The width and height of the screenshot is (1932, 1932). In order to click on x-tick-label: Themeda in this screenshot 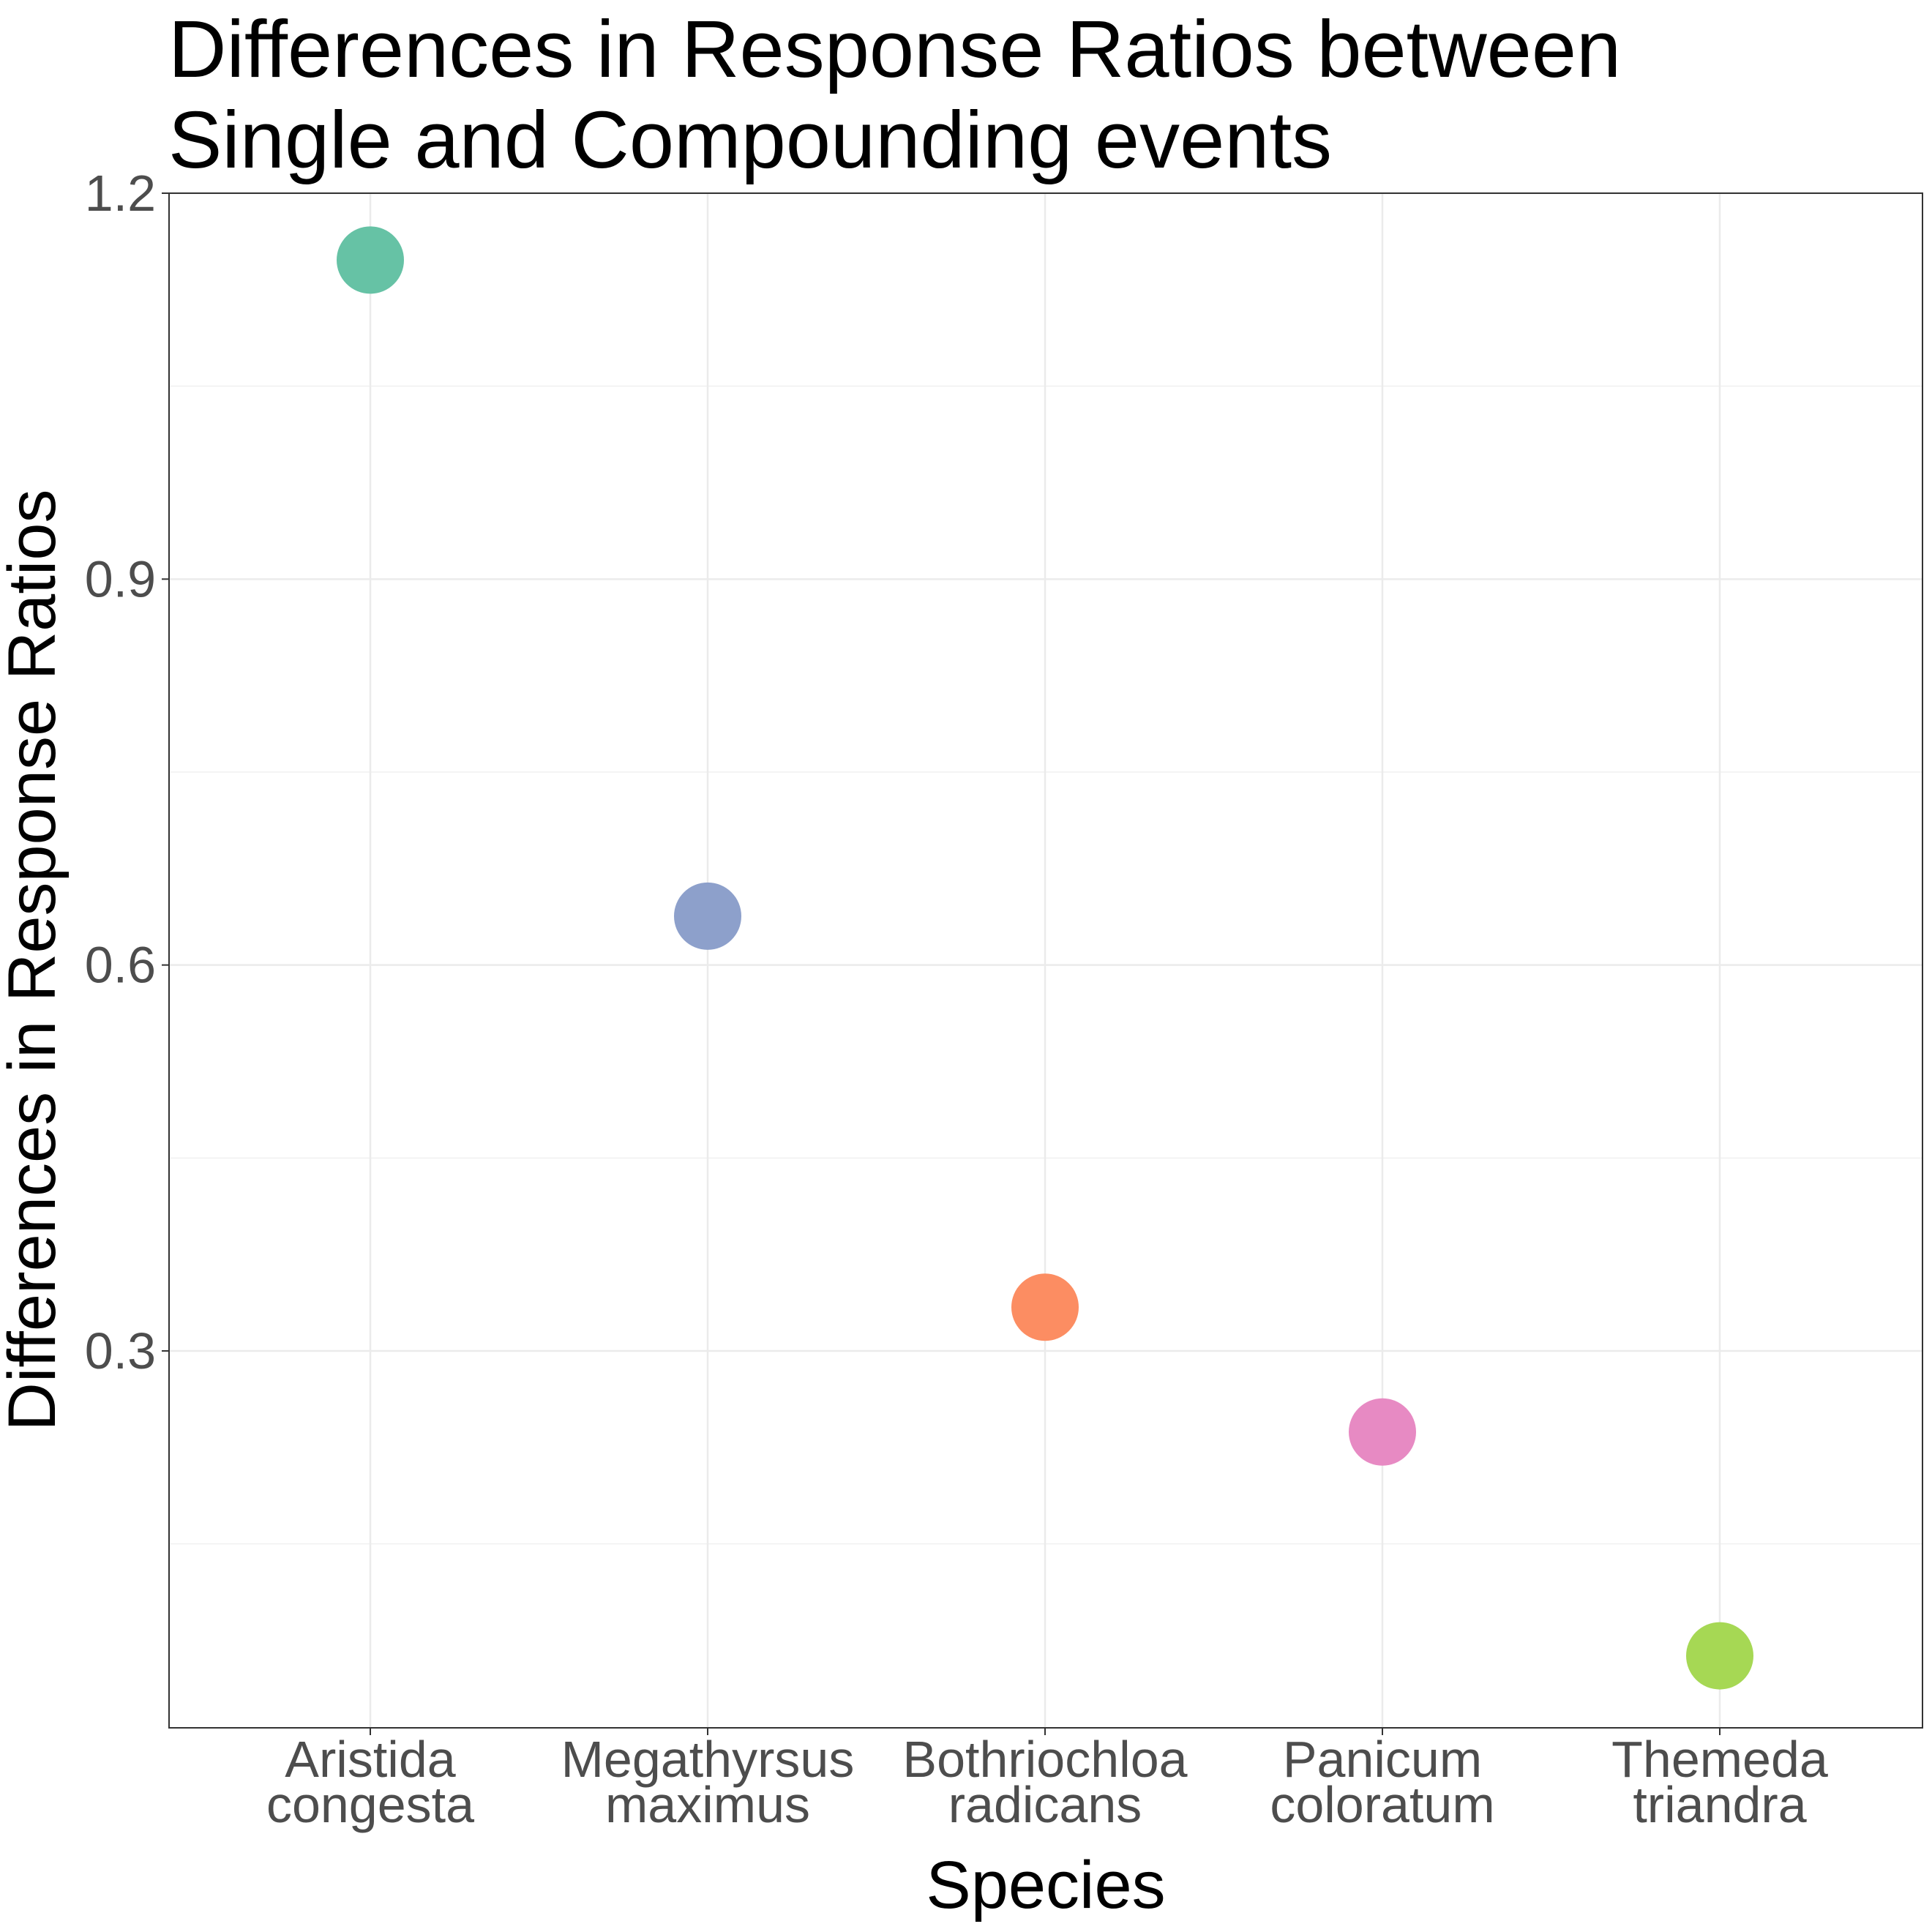, I will do `click(1719, 1759)`.